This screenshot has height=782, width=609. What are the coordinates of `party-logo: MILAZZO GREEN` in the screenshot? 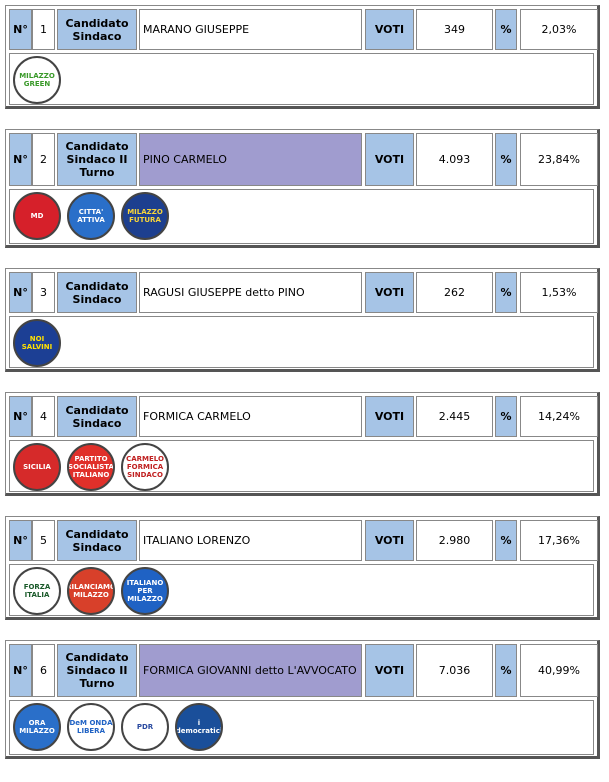 It's located at (37, 80).